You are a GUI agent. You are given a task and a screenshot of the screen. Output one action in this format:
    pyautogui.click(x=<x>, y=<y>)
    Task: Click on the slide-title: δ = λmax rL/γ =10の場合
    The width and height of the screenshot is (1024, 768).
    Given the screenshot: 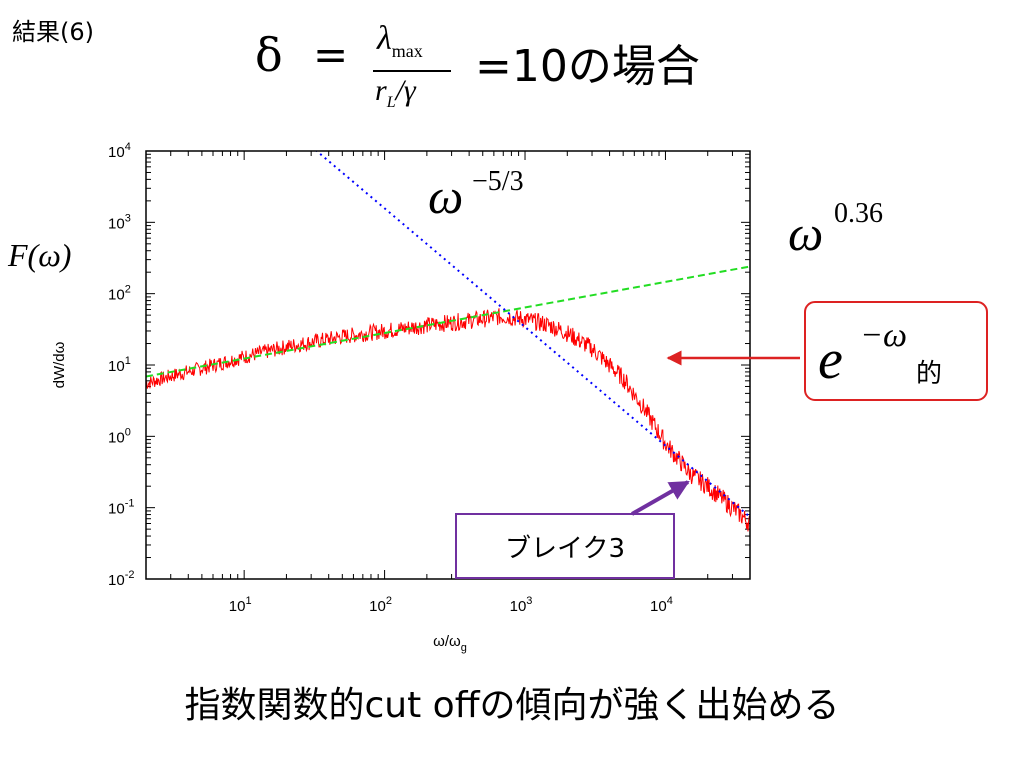 What is the action you would take?
    pyautogui.click(x=535, y=68)
    